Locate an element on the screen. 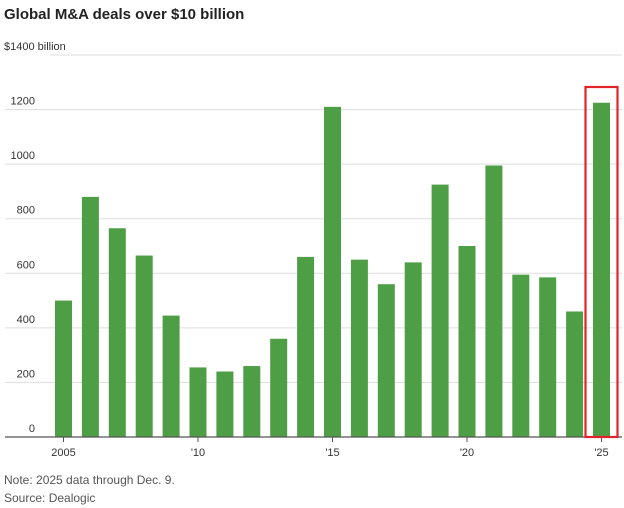 The image size is (624, 508). bar-2012 is located at coordinates (252, 401).